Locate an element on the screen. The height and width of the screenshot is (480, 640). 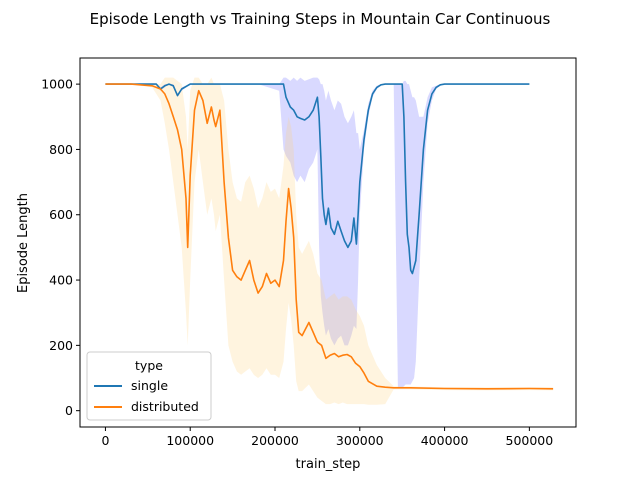
legend-box is located at coordinates (149, 386).